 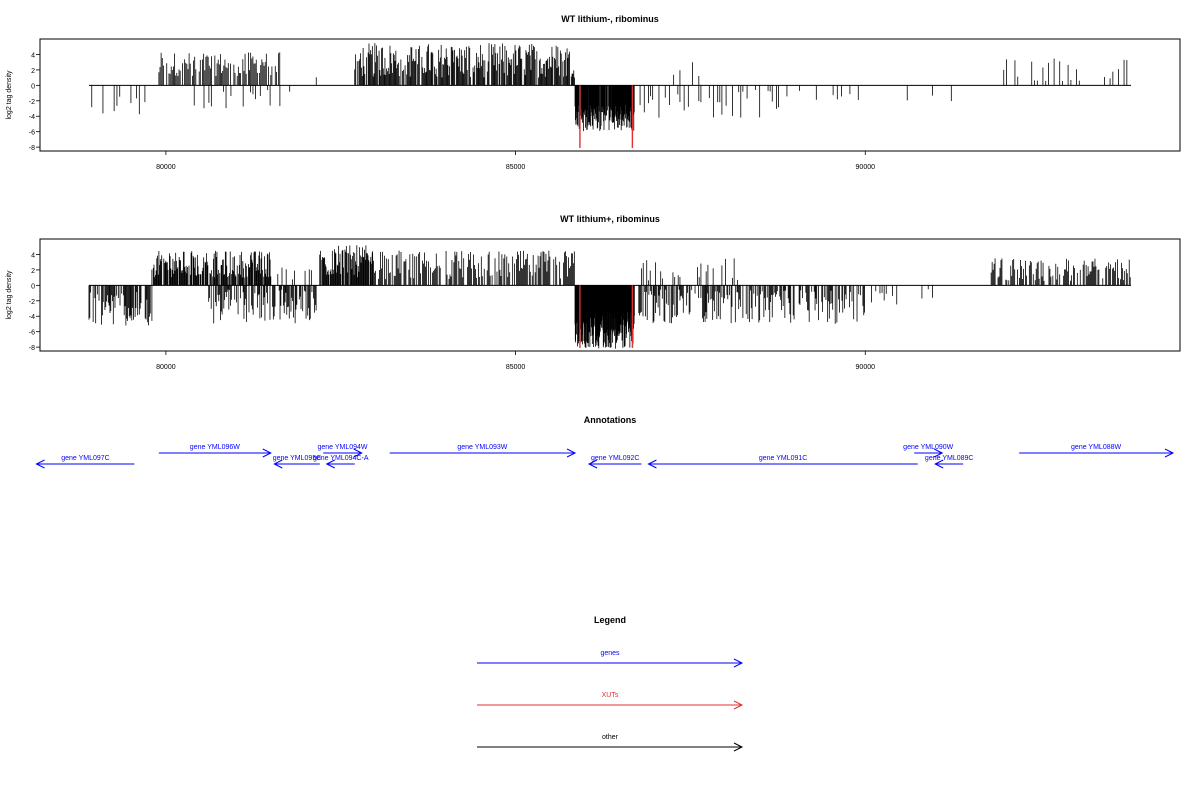 I want to click on gene-annotation: gene YML089C, so click(x=949, y=462).